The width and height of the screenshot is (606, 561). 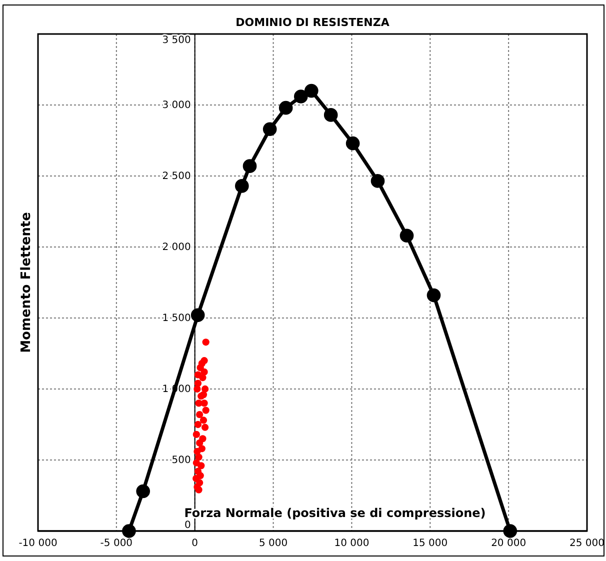 I want to click on x-tick-label: 20 000, so click(x=508, y=544).